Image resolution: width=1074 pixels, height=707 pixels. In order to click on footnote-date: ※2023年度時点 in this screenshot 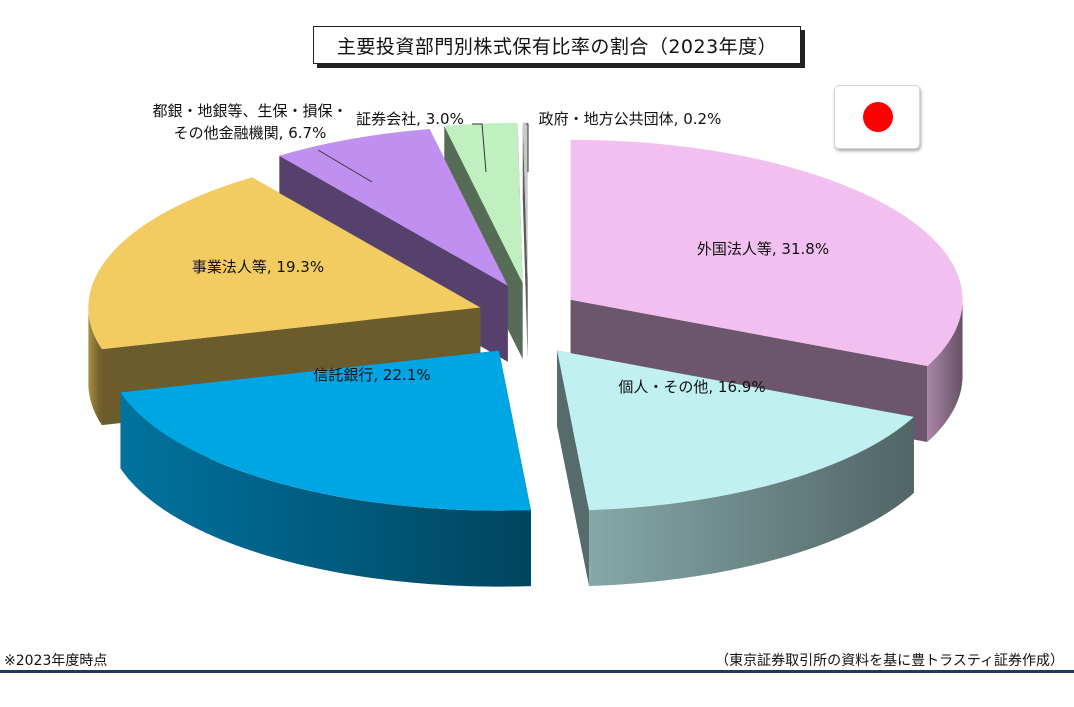, I will do `click(56, 661)`.